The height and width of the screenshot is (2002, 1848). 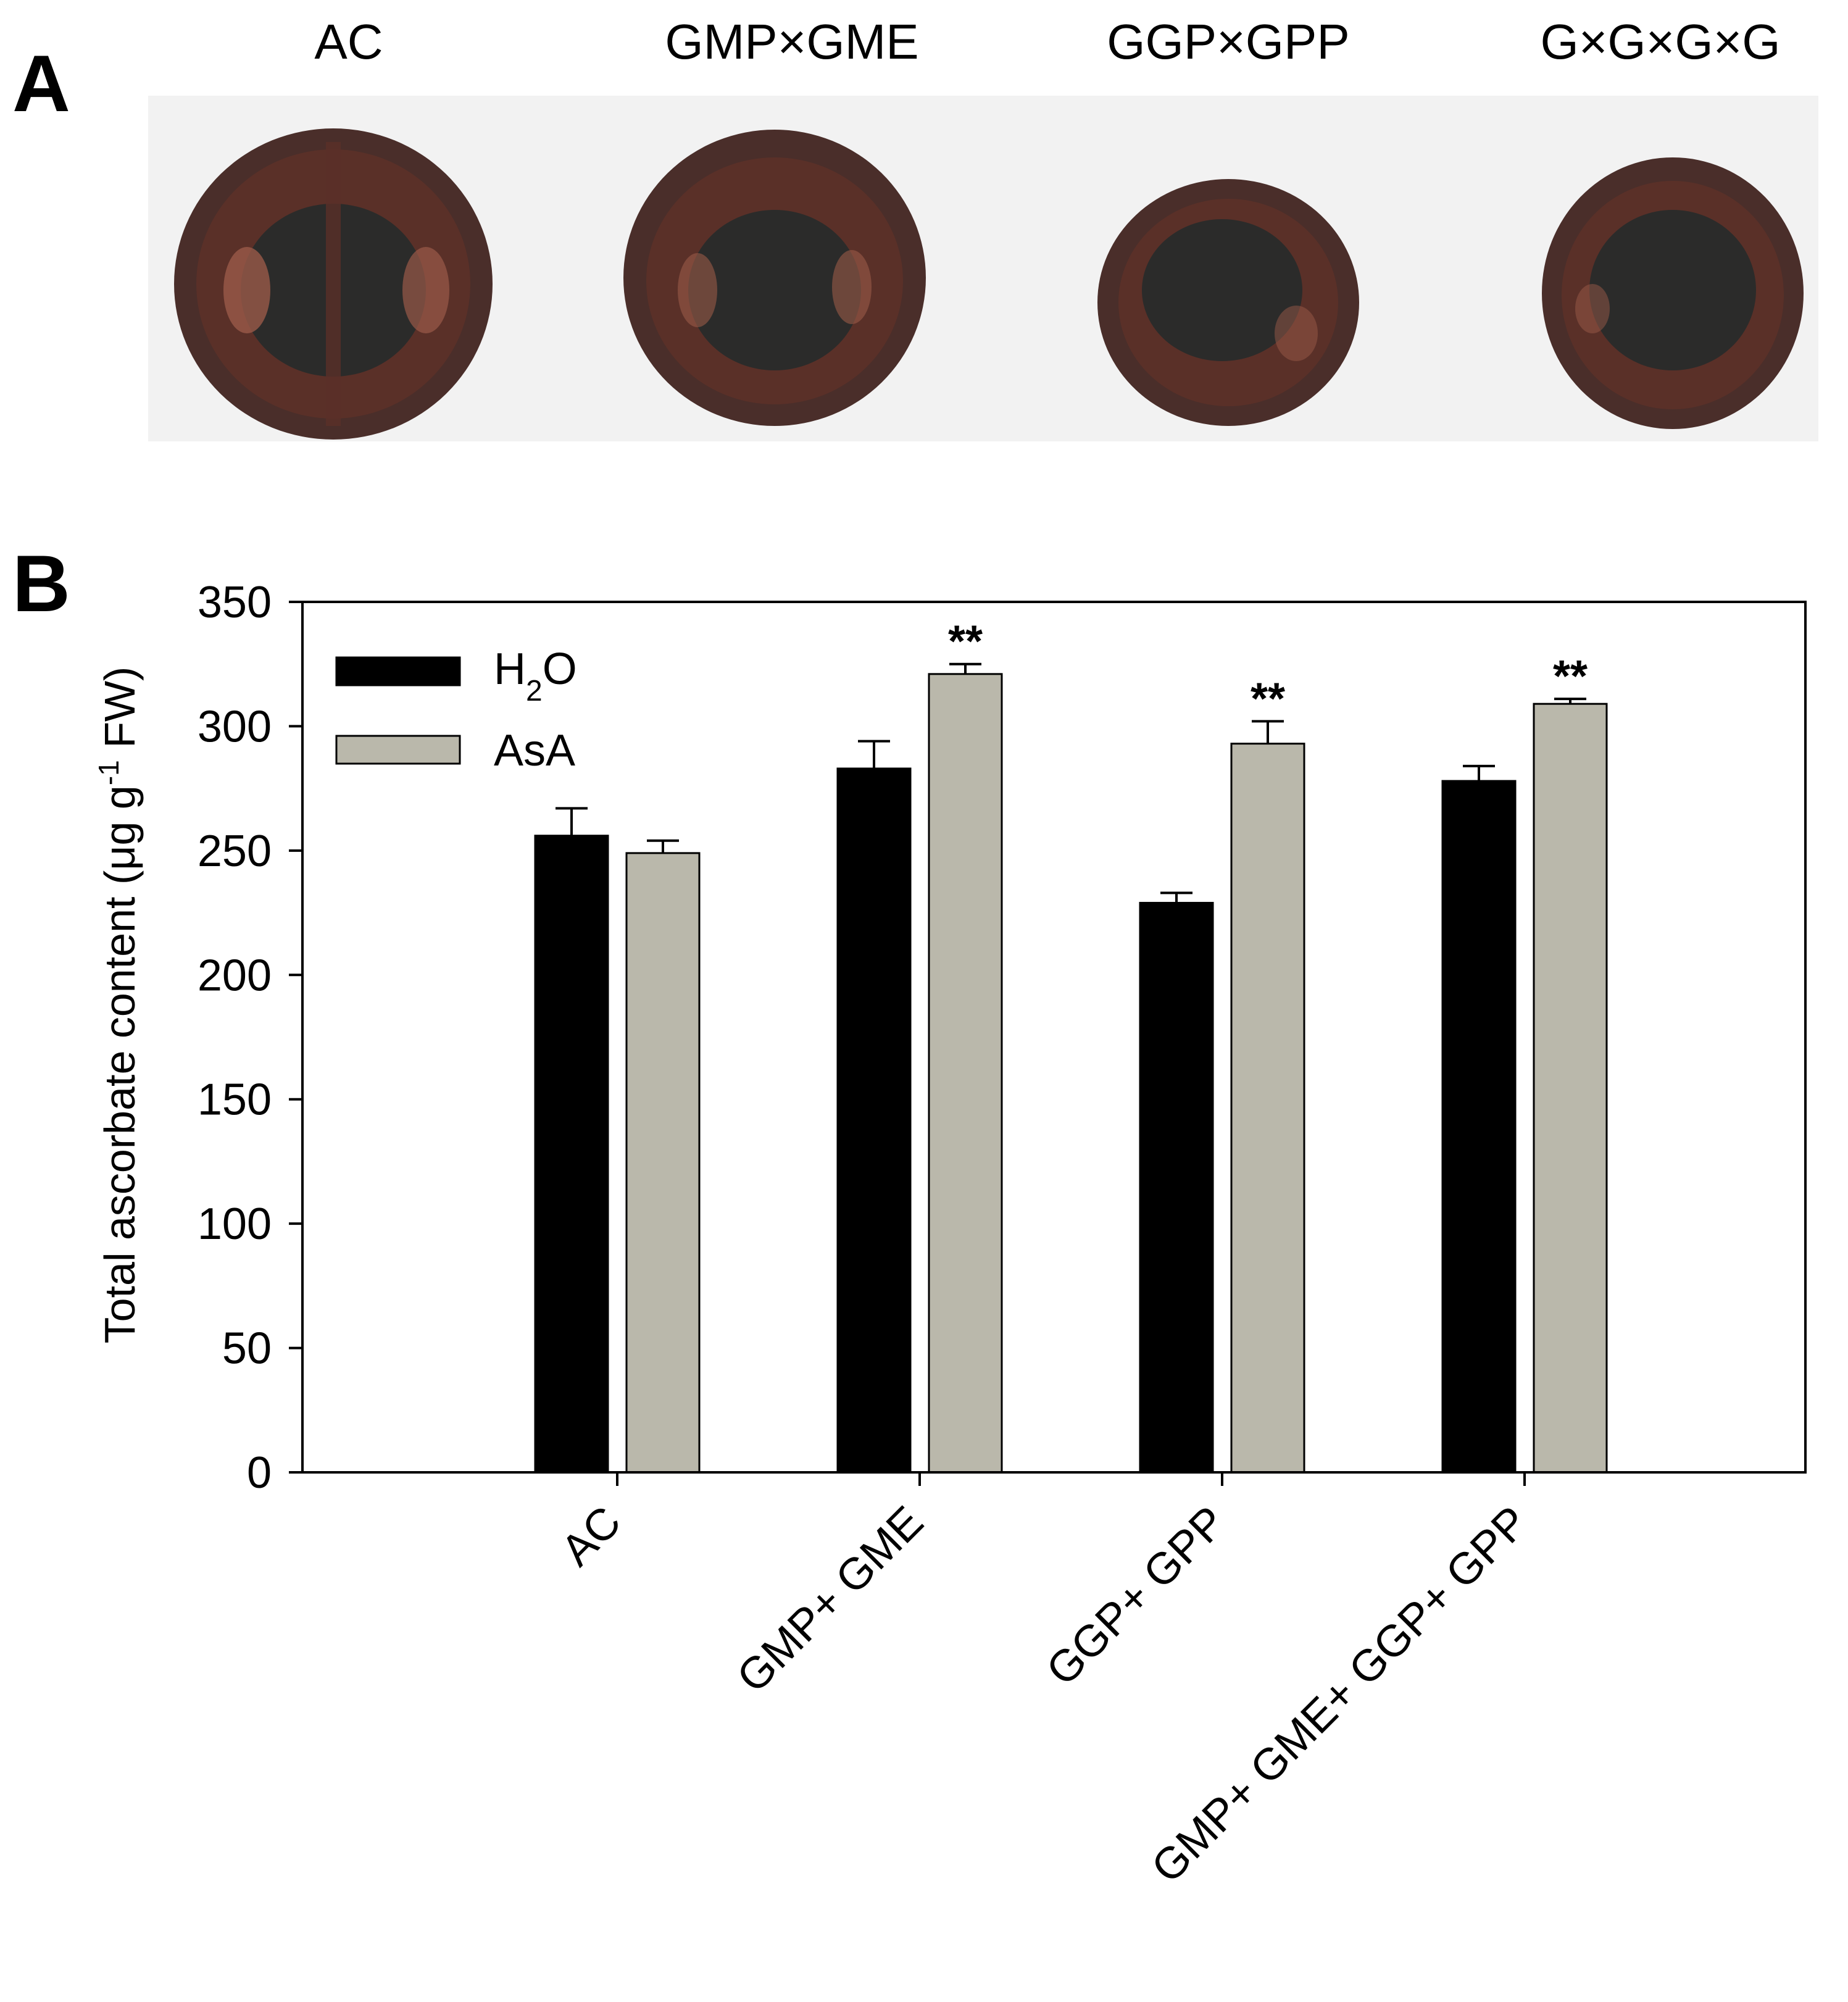 What do you see at coordinates (398, 671) in the screenshot?
I see `legend-swatch-h2o` at bounding box center [398, 671].